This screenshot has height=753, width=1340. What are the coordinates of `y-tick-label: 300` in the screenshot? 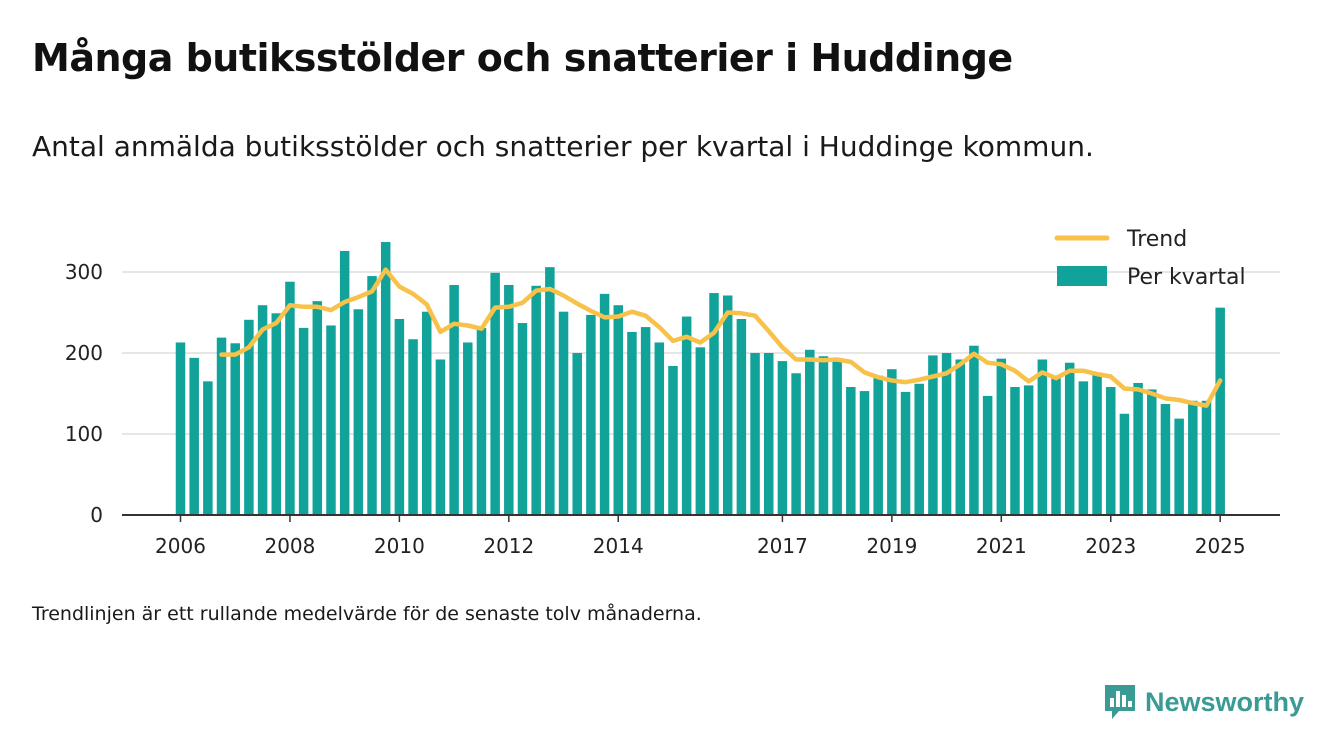 It's located at (84, 272).